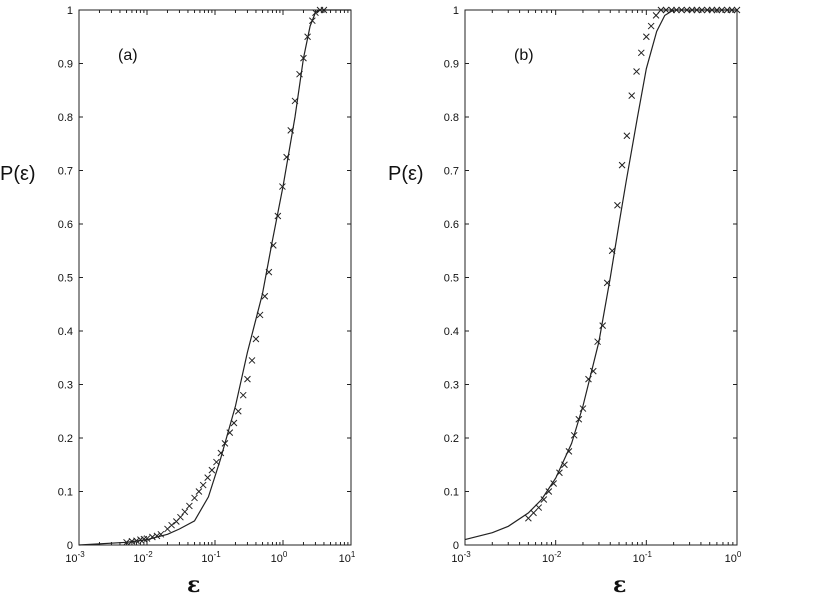 This screenshot has width=822, height=598. What do you see at coordinates (65, 118) in the screenshot?
I see `y-tick-label: 0.8` at bounding box center [65, 118].